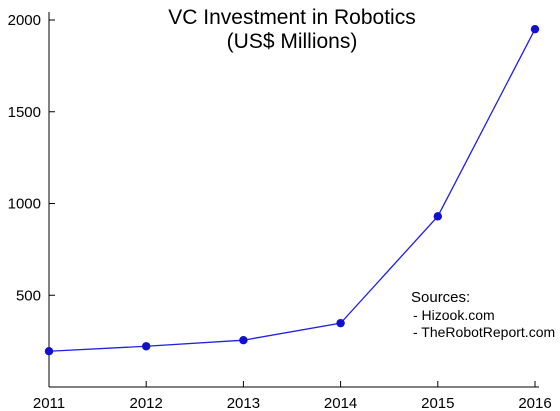 This screenshot has width=560, height=411. I want to click on x-tick-label: 2013, so click(243, 403).